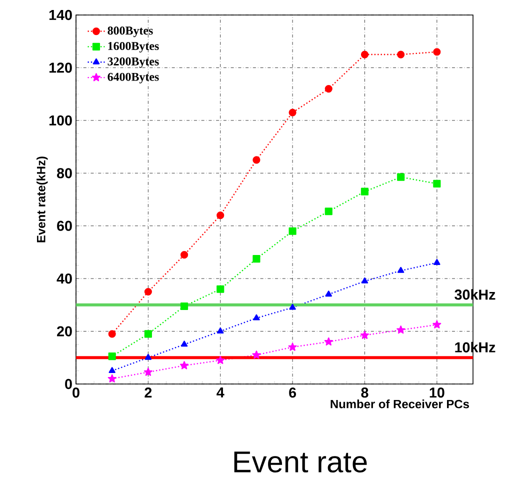 The image size is (518, 481). What do you see at coordinates (399, 404) in the screenshot?
I see `x-axis-title: Number of Receiver PCs` at bounding box center [399, 404].